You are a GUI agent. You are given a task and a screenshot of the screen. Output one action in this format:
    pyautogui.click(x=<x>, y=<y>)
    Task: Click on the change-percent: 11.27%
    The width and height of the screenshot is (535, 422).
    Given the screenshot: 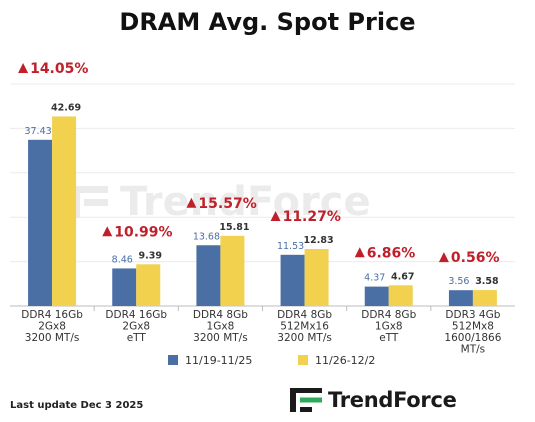 What is the action you would take?
    pyautogui.click(x=312, y=217)
    